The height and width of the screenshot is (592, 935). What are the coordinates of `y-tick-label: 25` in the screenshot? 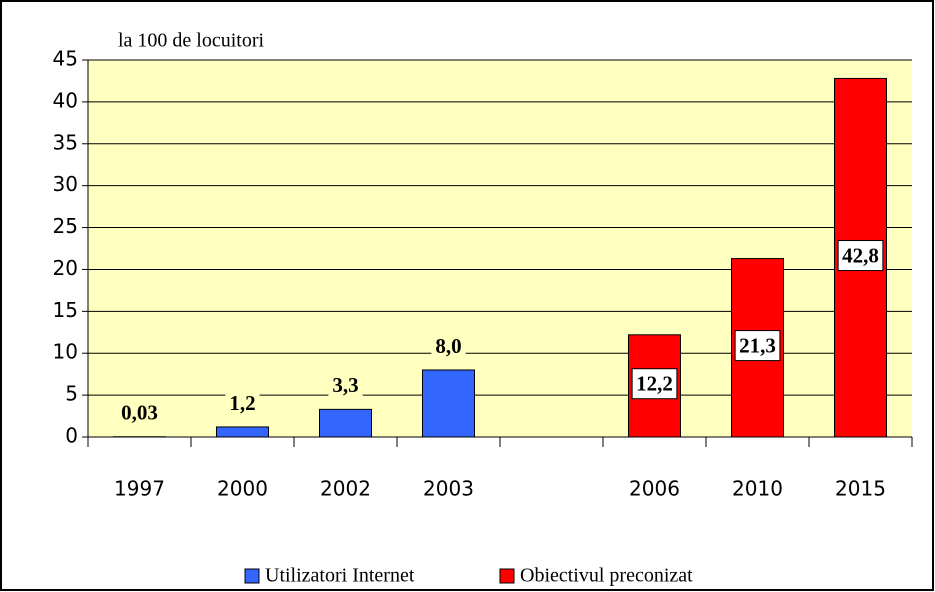 It's located at (65, 226).